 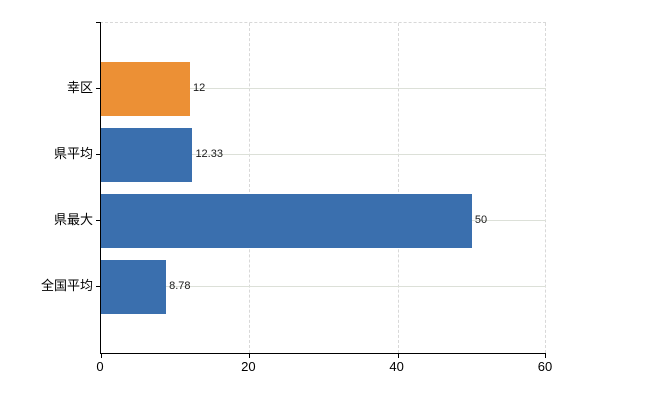 I want to click on category-label: 全国平均, so click(x=66, y=285).